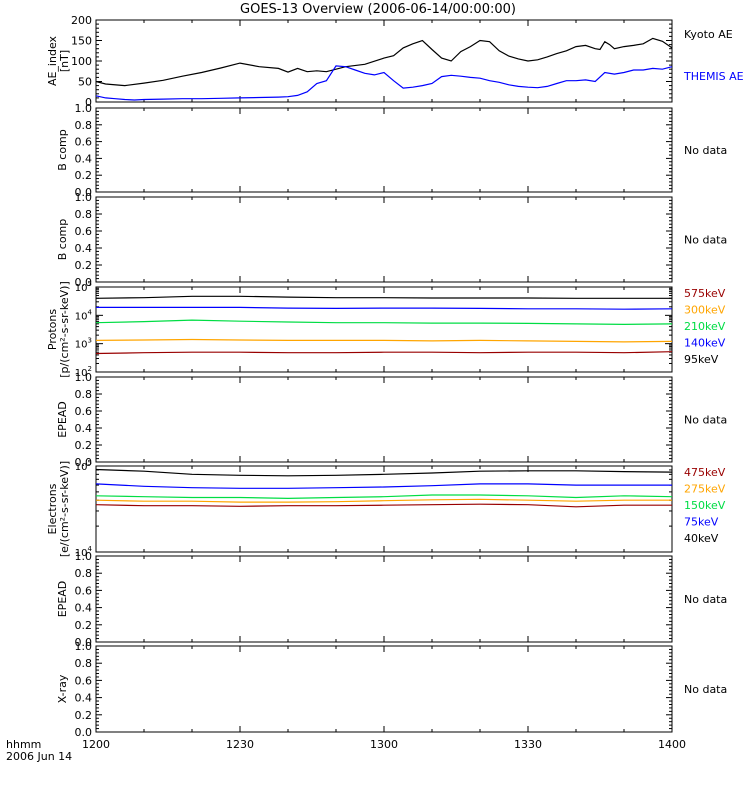 The width and height of the screenshot is (750, 800). Describe the element at coordinates (384, 83) in the screenshot. I see `series-line-themis-ae` at that location.